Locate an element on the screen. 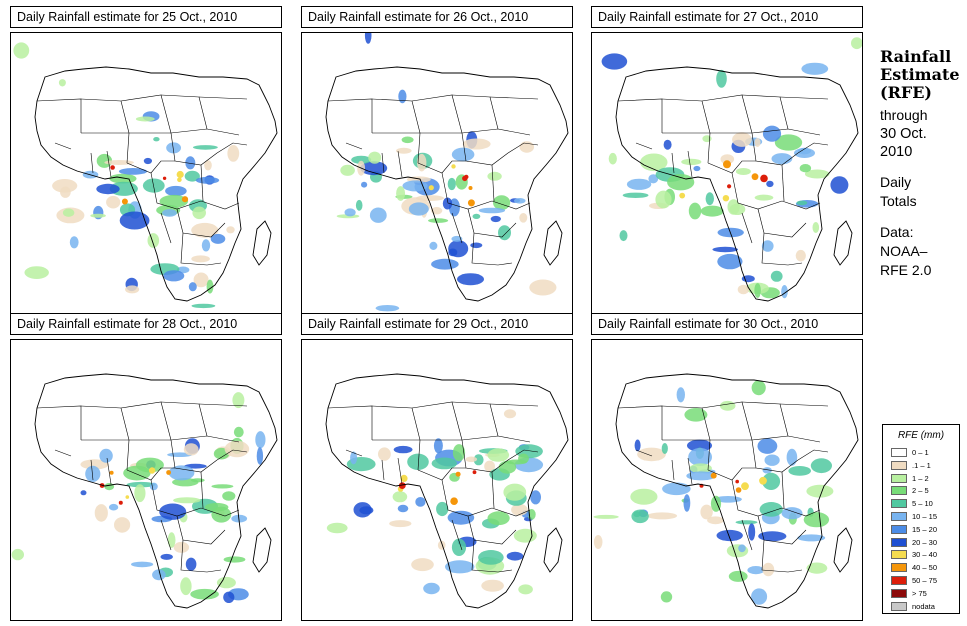  sidebar-through: through is located at coordinates (904, 115).